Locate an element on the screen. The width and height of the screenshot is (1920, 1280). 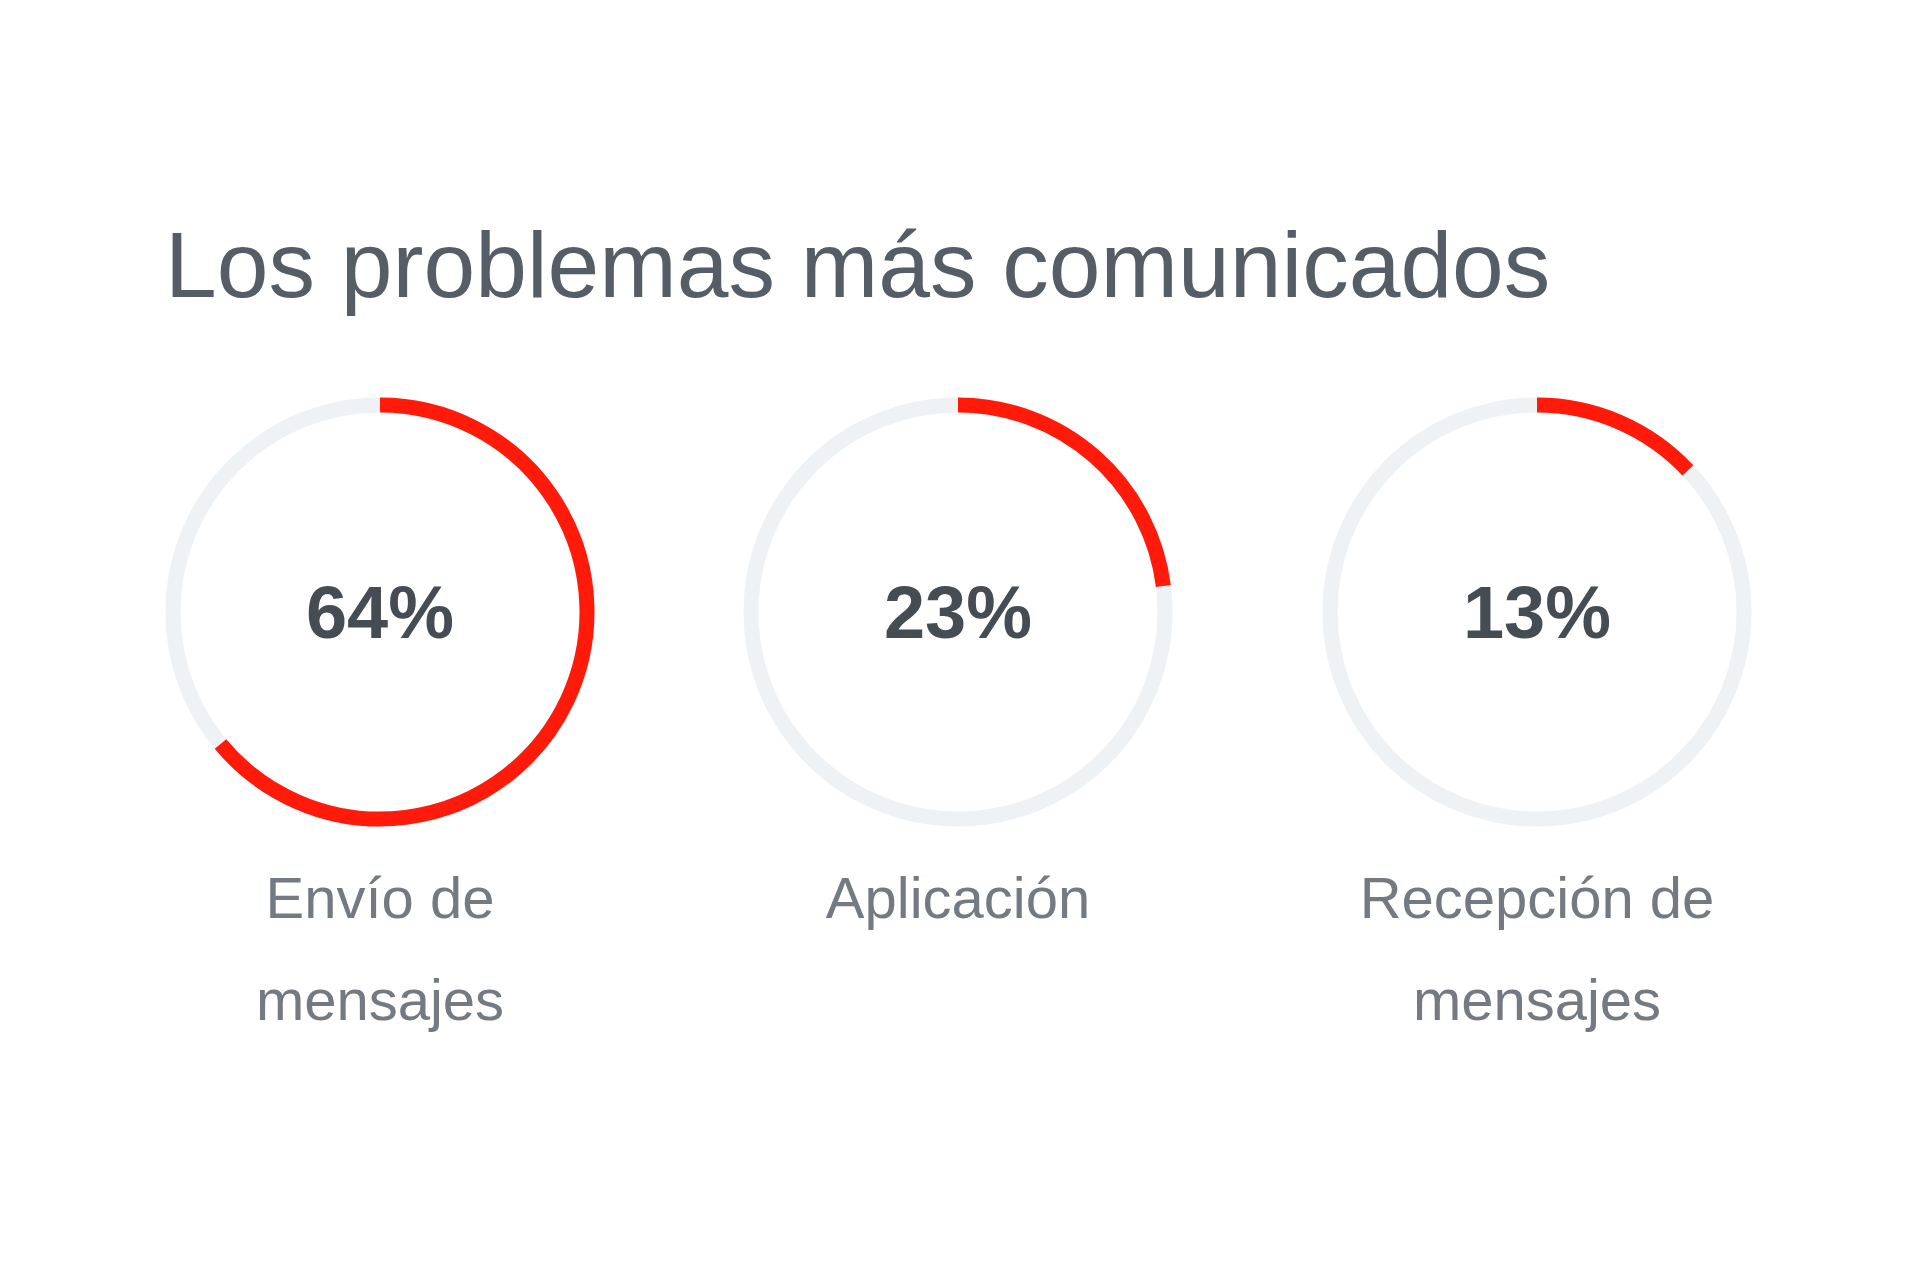
category-label: Envío de mensajes is located at coordinates (380, 949).